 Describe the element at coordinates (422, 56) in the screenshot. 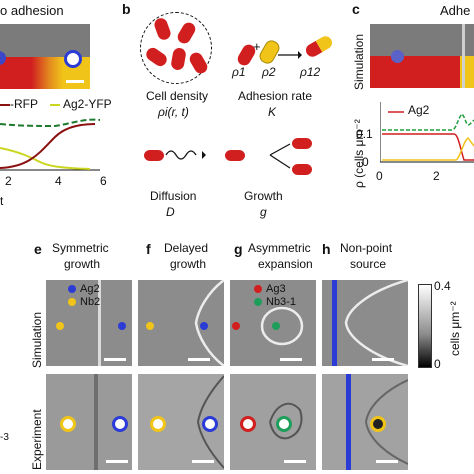

I see `panel-c-image` at that location.